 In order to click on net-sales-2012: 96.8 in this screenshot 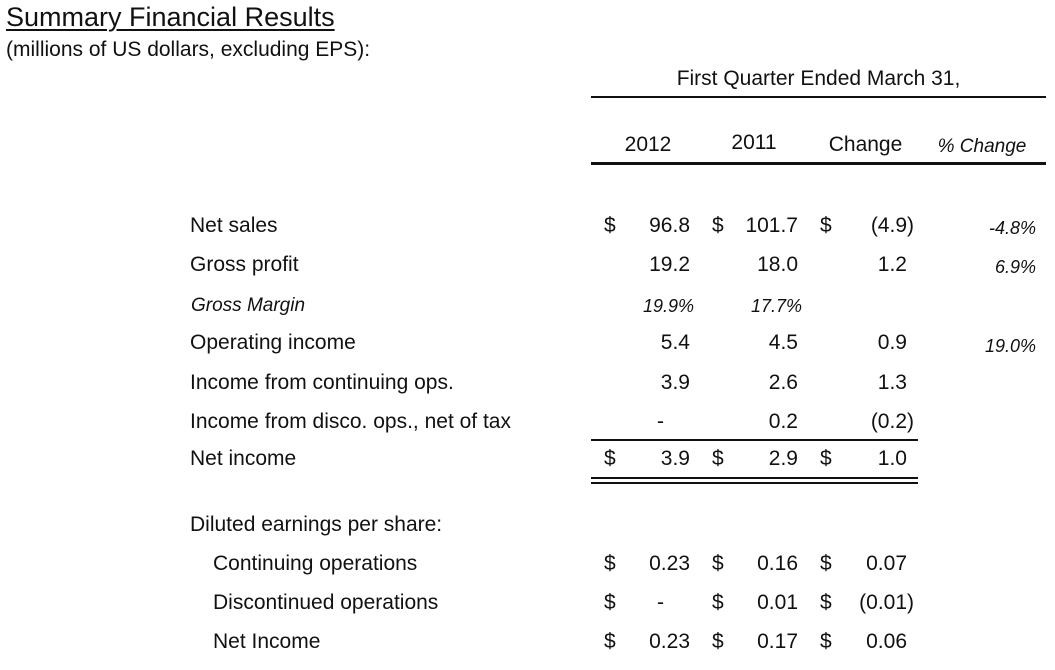, I will do `click(669, 225)`.